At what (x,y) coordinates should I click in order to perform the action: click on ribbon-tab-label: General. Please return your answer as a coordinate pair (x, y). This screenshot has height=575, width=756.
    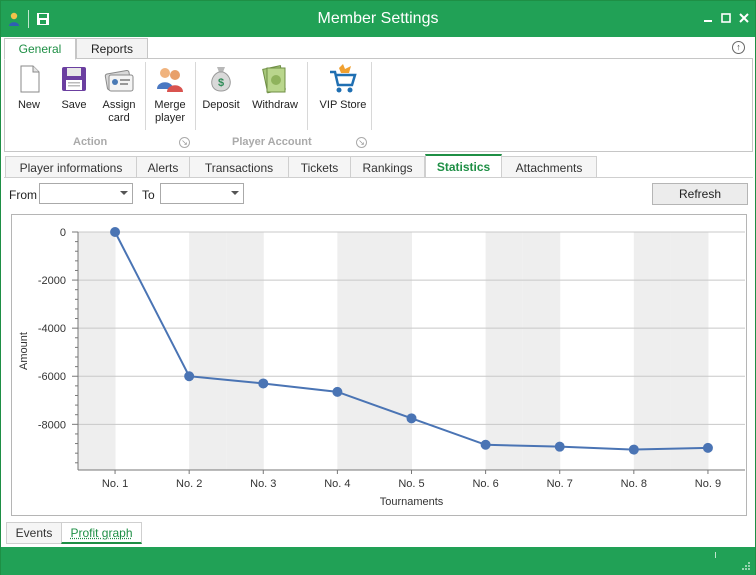
    Looking at the image, I should click on (40, 49).